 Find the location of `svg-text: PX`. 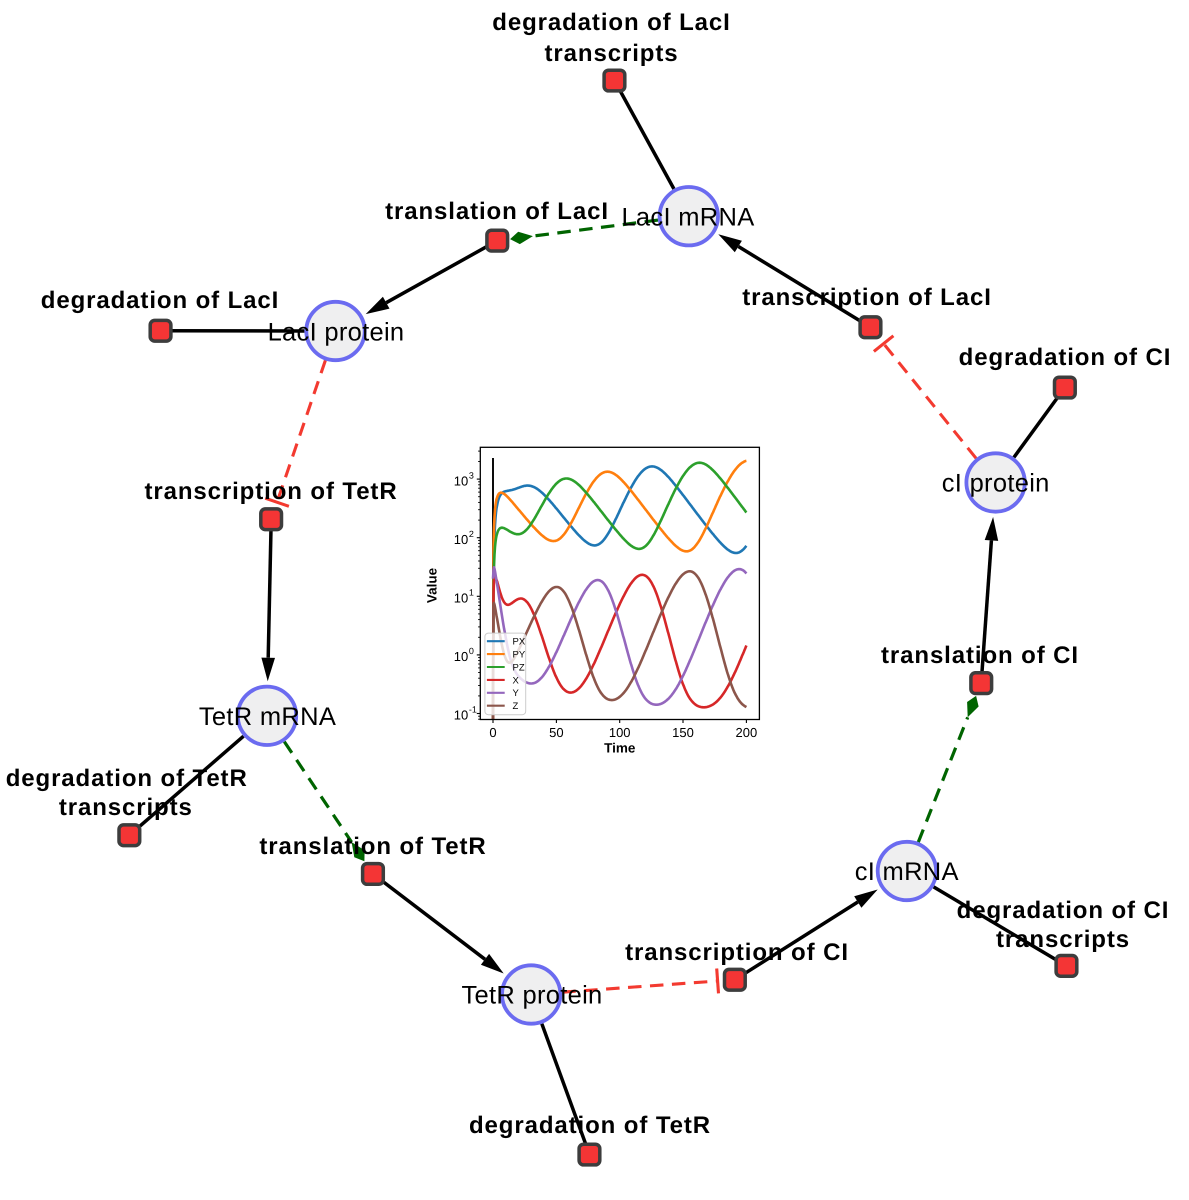

svg-text: PX is located at coordinates (519, 642).